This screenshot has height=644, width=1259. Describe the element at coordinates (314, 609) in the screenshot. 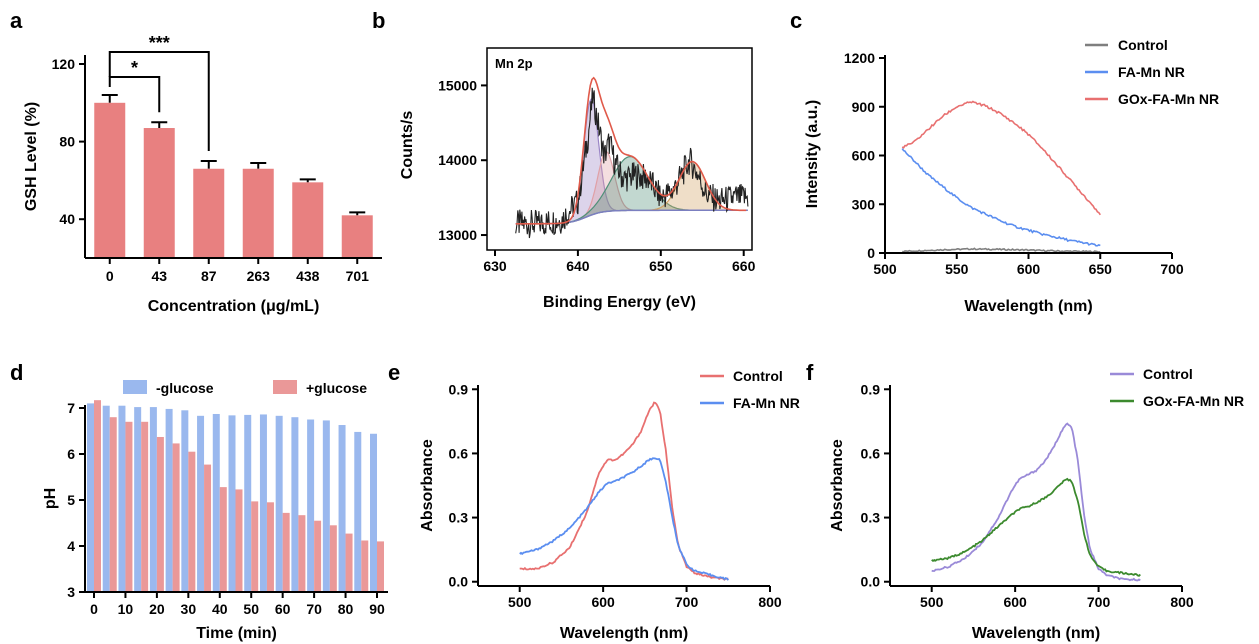

I see `x-tick-label: 70` at that location.